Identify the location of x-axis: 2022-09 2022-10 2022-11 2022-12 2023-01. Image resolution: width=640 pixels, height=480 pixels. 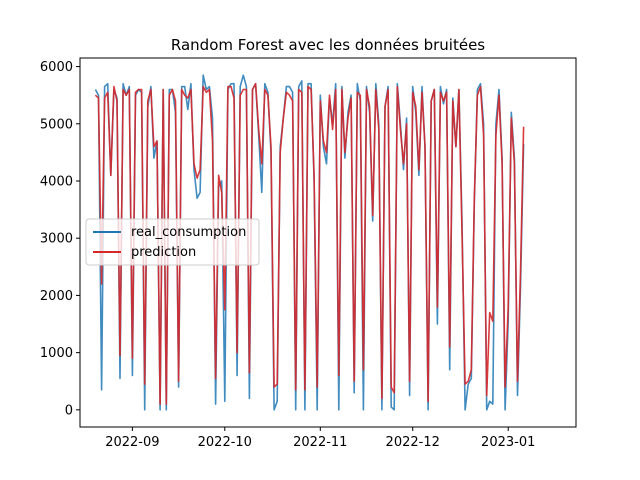
(320, 438).